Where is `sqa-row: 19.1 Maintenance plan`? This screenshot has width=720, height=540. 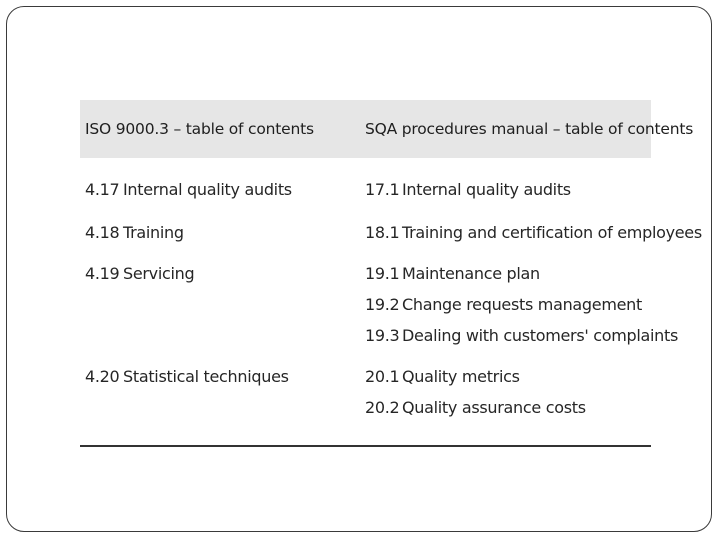
sqa-row: 19.1 Maintenance plan is located at coordinates (452, 273).